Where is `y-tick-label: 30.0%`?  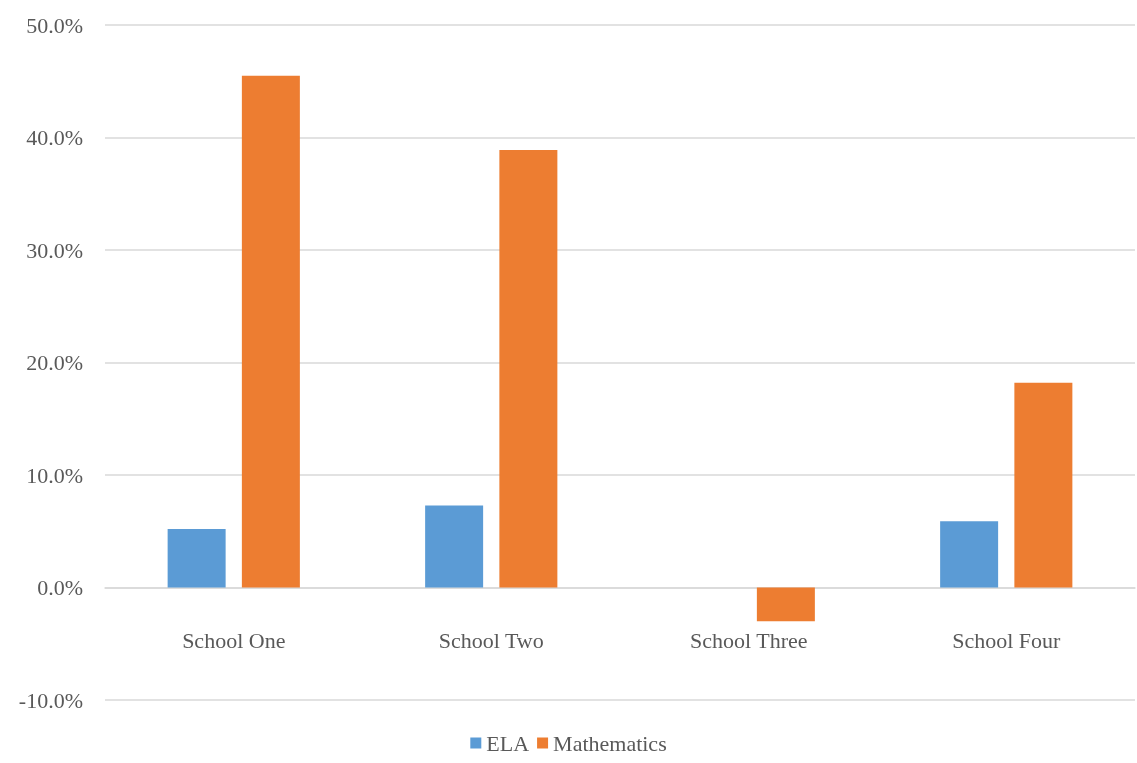
y-tick-label: 30.0% is located at coordinates (54, 250).